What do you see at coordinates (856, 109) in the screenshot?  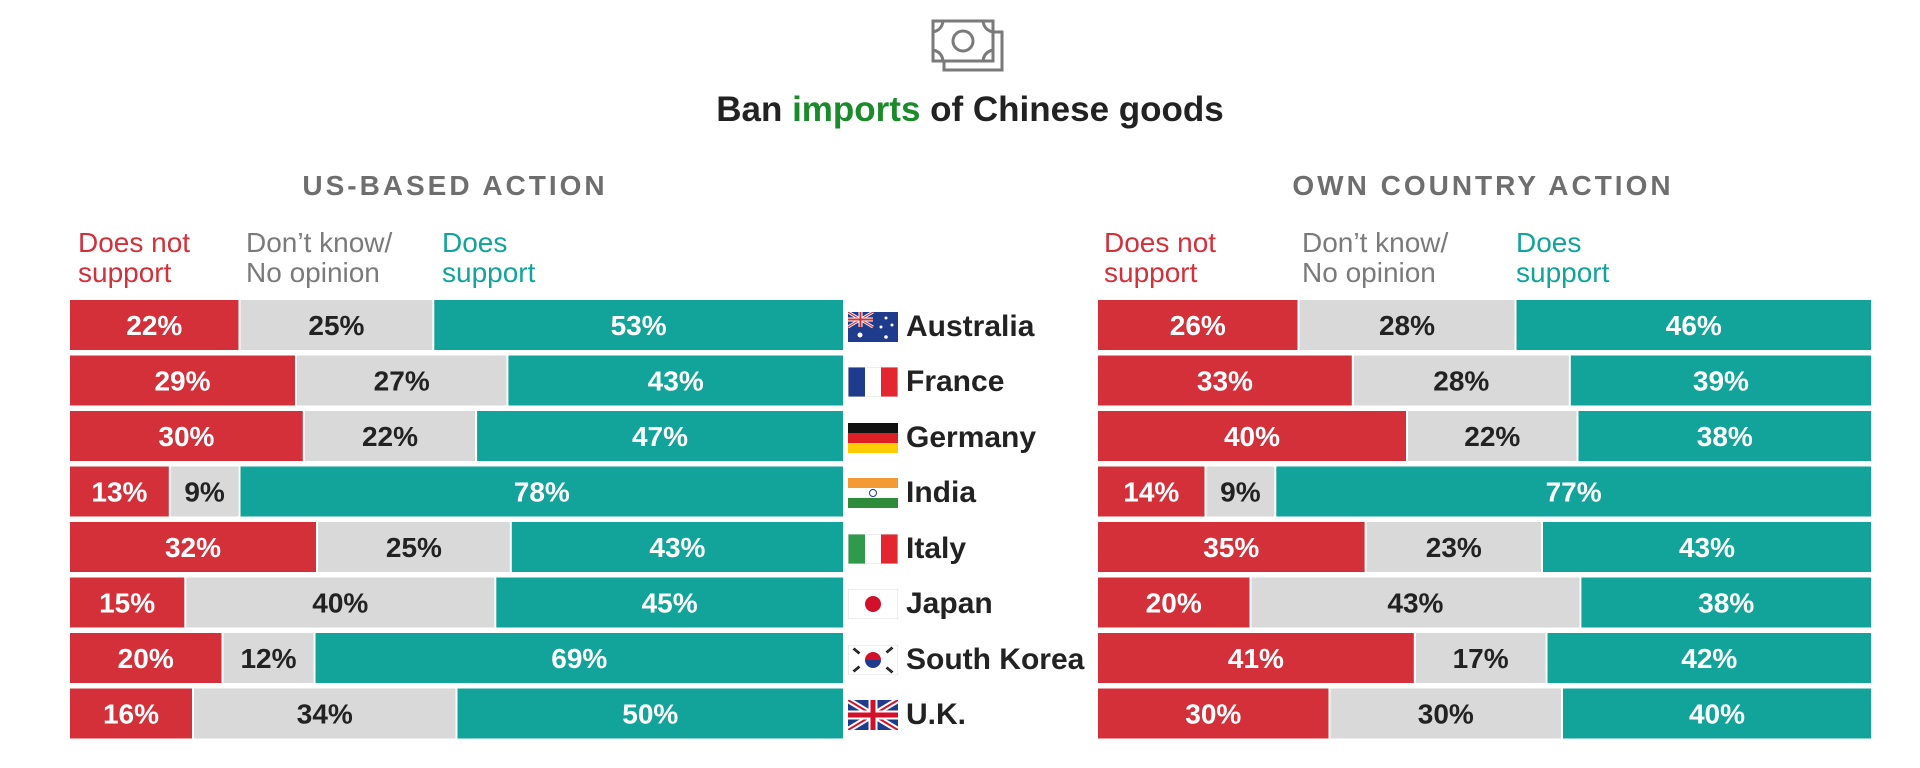 I see `title-accent: imports` at bounding box center [856, 109].